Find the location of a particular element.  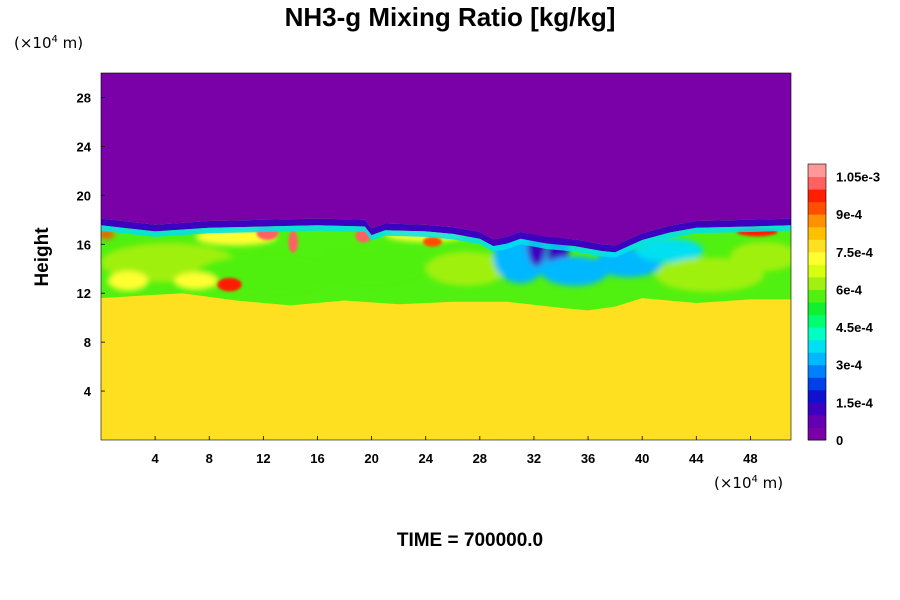

x-tick-label: 32 is located at coordinates (534, 458).